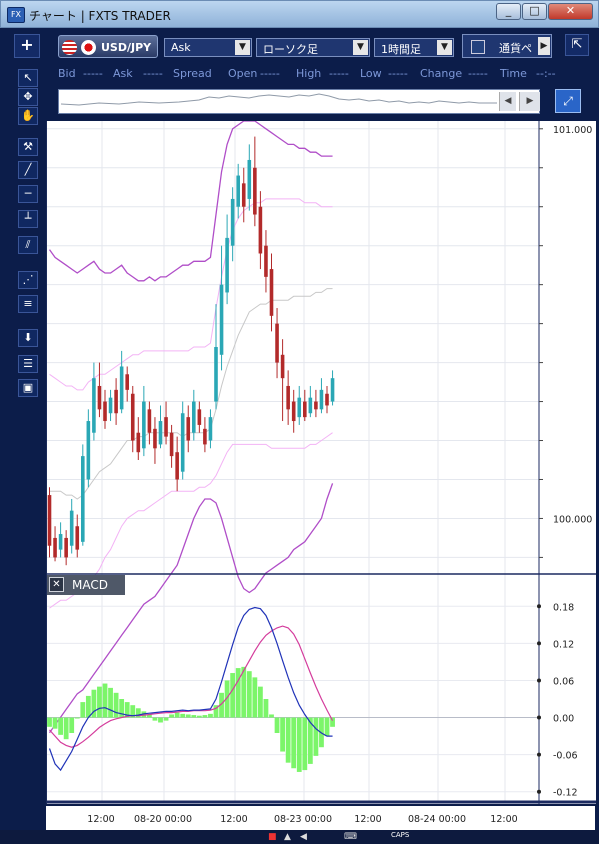 This screenshot has width=599, height=844. What do you see at coordinates (28, 147) in the screenshot?
I see `pin-icon: ⚒` at bounding box center [28, 147].